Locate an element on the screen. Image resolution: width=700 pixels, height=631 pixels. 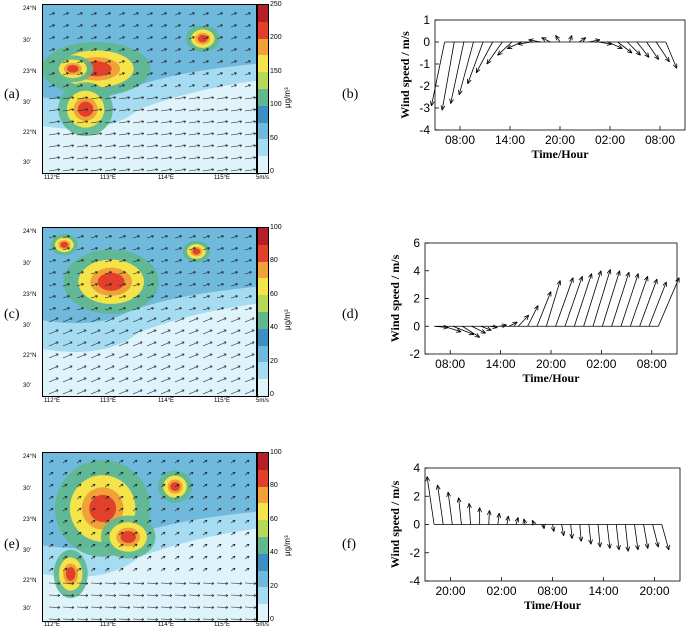
x-axis-label: Time/Hour is located at coordinates (553, 605).